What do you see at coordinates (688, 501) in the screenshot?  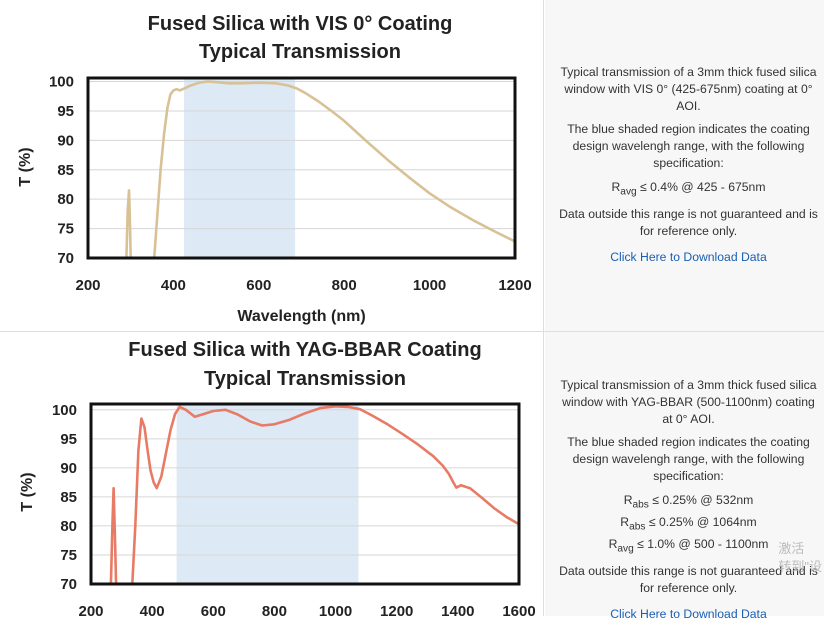 I see `spec-line: Rabs ≤ 0.25% @ 532nm` at bounding box center [688, 501].